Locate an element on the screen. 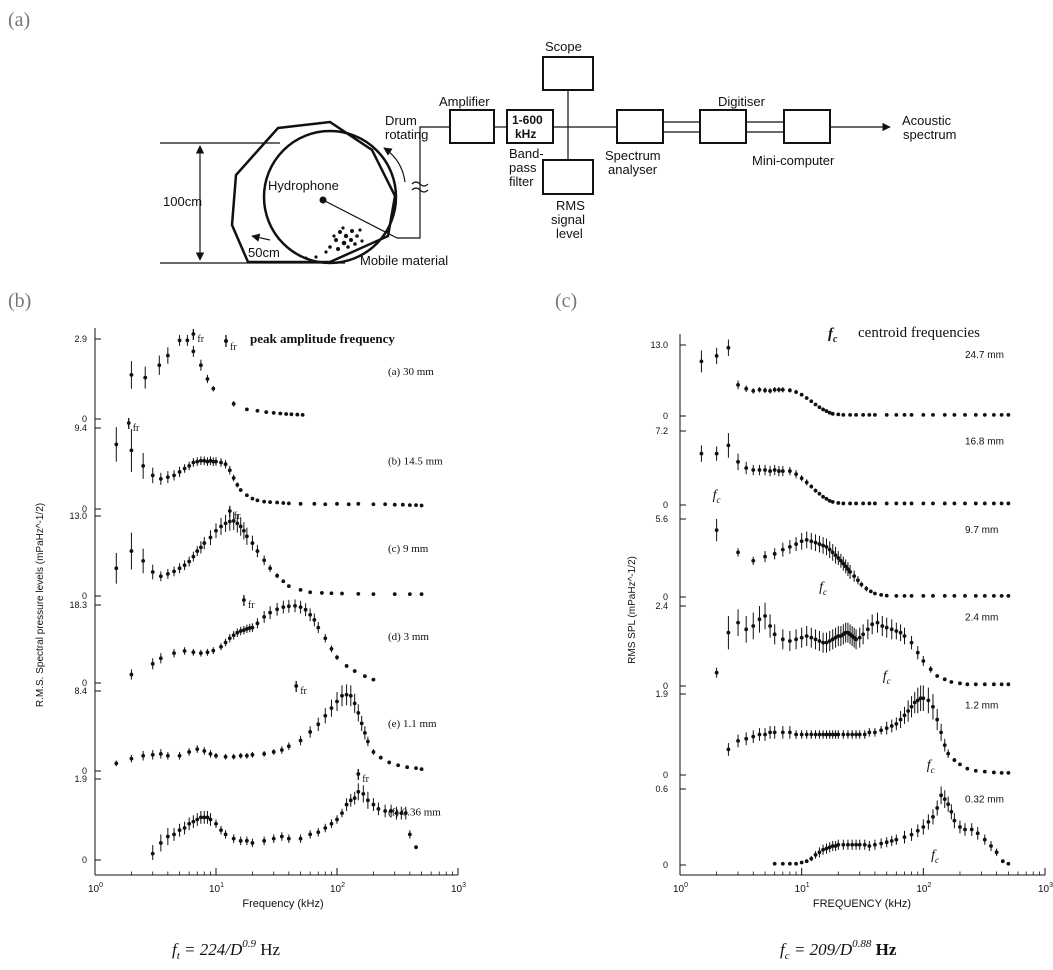  cable-break is located at coordinates (420, 187).